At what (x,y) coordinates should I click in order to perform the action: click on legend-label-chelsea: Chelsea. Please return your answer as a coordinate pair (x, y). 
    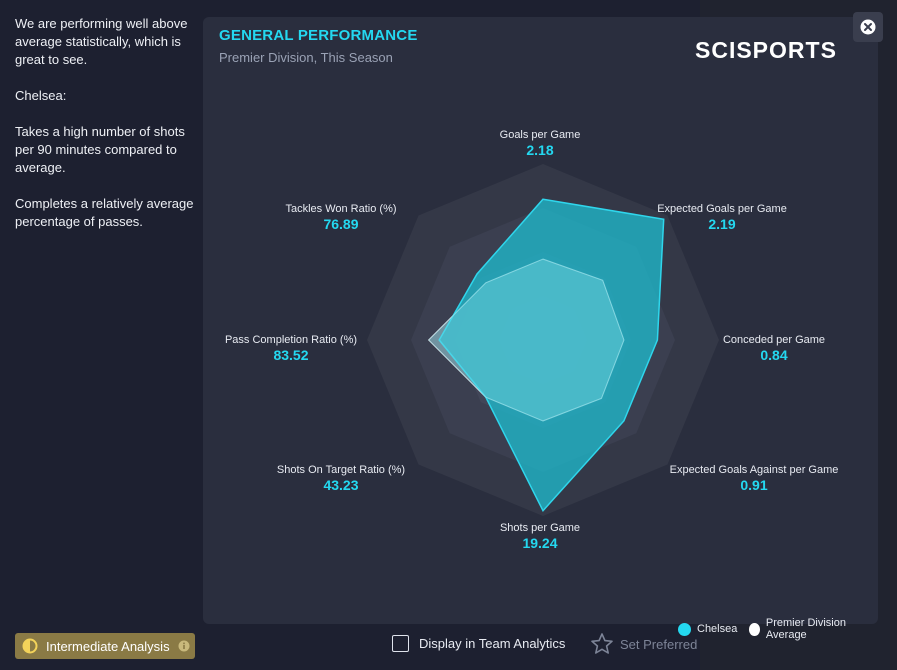
    Looking at the image, I should click on (717, 629).